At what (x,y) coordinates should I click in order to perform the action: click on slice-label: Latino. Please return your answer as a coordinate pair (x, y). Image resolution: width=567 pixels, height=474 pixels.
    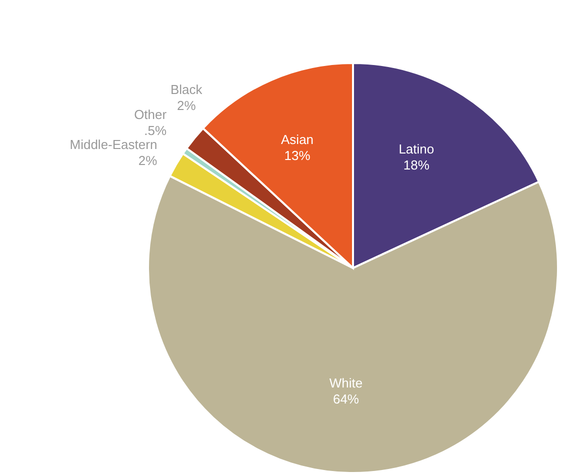
    Looking at the image, I should click on (416, 148).